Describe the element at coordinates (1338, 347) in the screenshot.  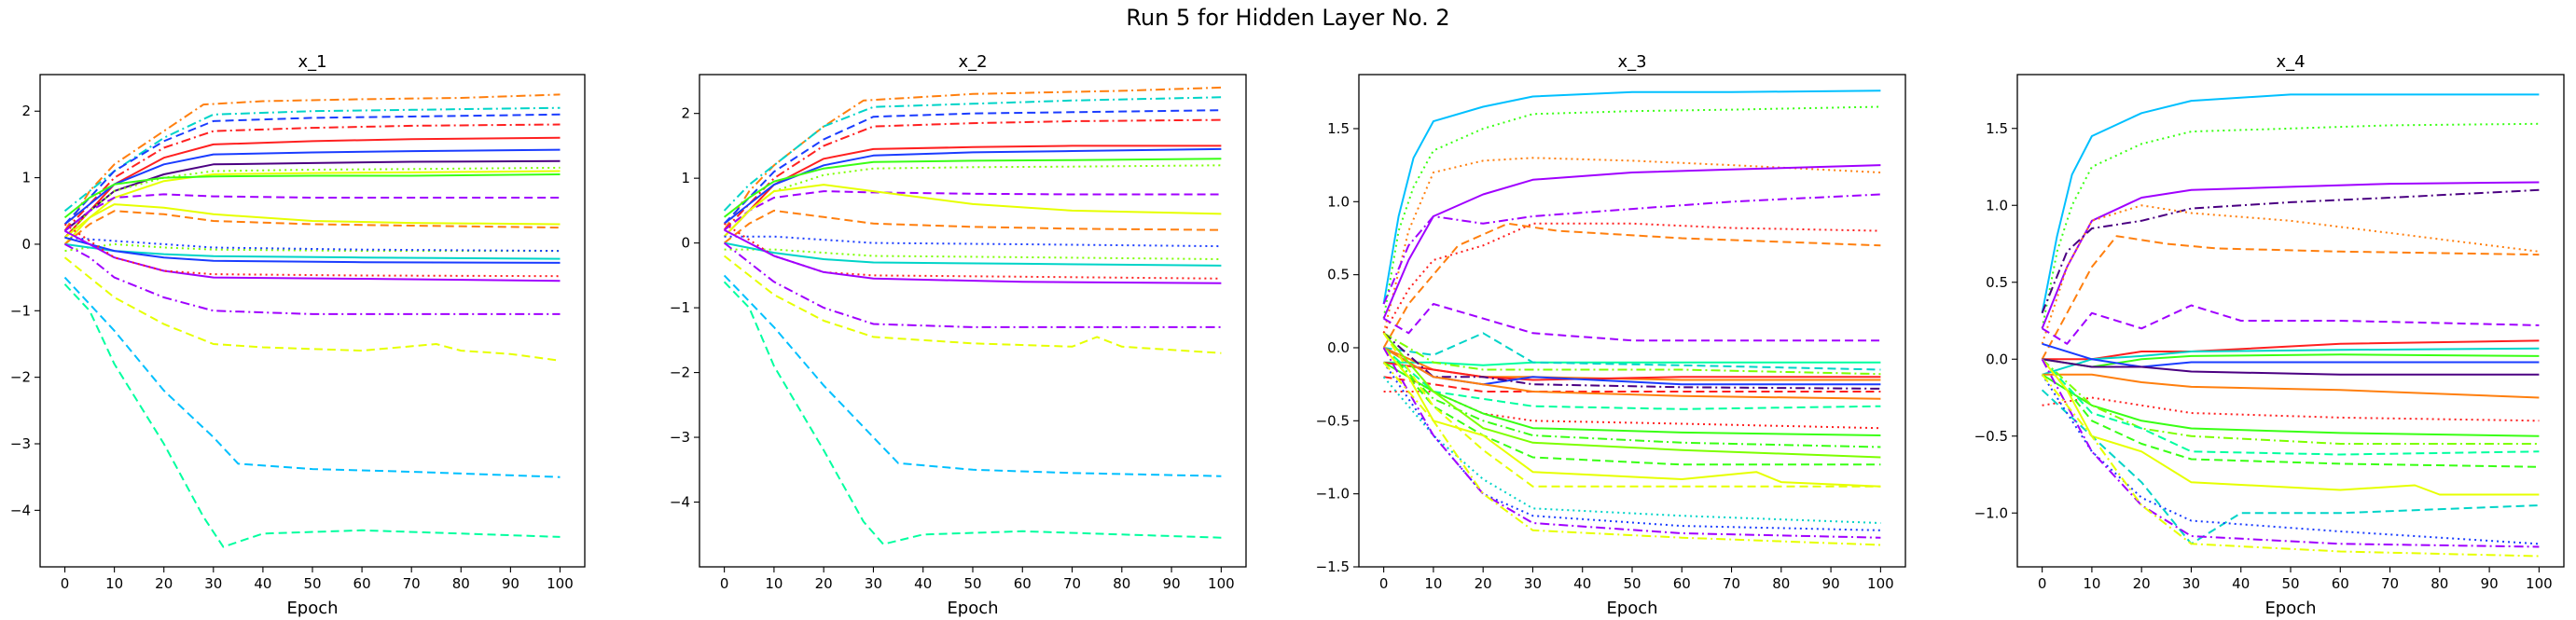
I see `y-tick-label: 0.0` at that location.